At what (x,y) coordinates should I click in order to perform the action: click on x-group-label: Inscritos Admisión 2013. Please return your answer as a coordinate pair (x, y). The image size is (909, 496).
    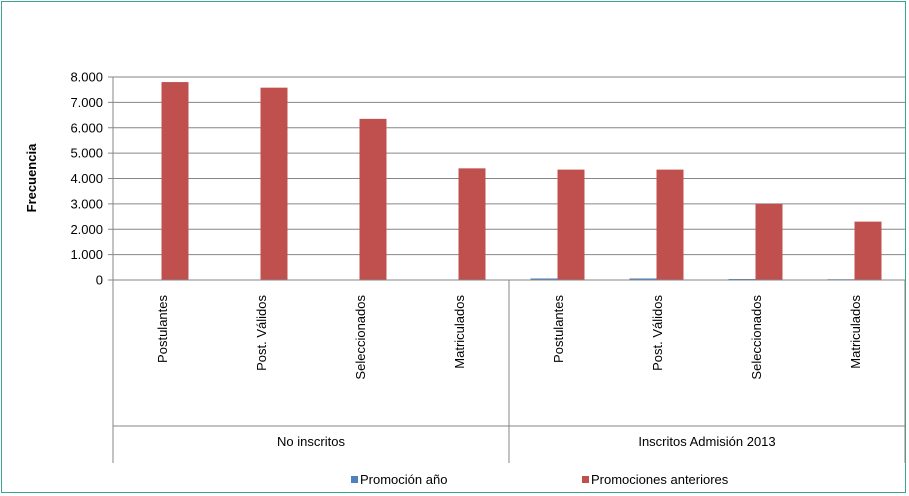
    Looking at the image, I should click on (706, 441).